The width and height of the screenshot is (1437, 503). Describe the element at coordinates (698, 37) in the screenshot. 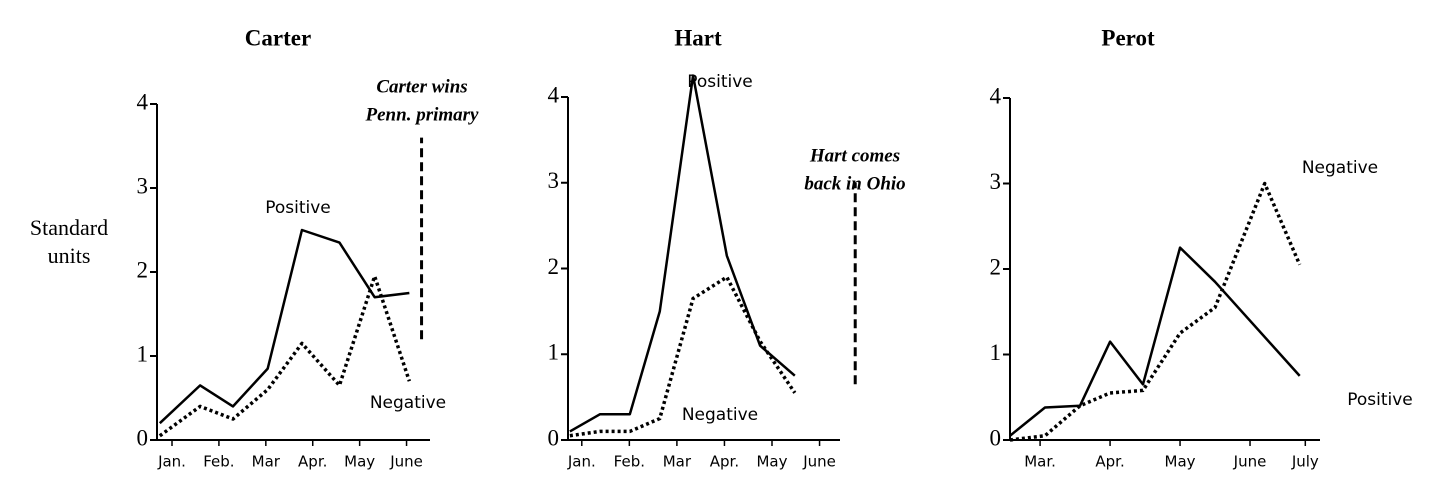

I see `panel-title: Hart` at that location.